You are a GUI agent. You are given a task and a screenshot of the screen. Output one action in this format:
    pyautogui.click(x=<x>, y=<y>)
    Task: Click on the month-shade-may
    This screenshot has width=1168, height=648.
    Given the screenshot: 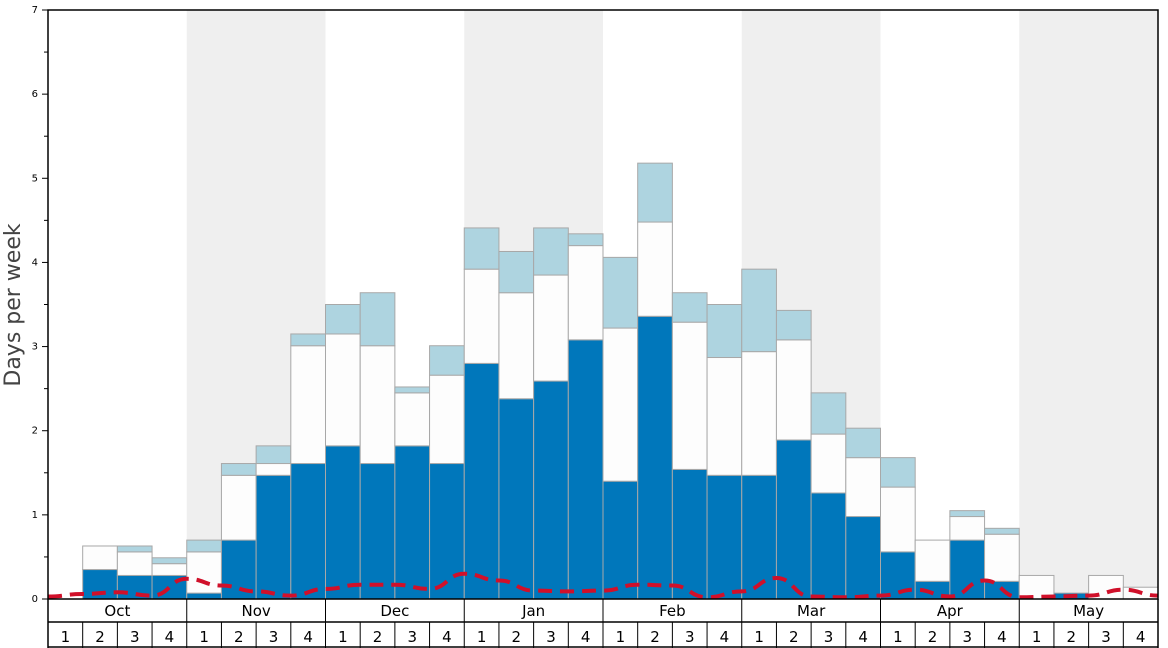 What is the action you would take?
    pyautogui.click(x=1088, y=304)
    